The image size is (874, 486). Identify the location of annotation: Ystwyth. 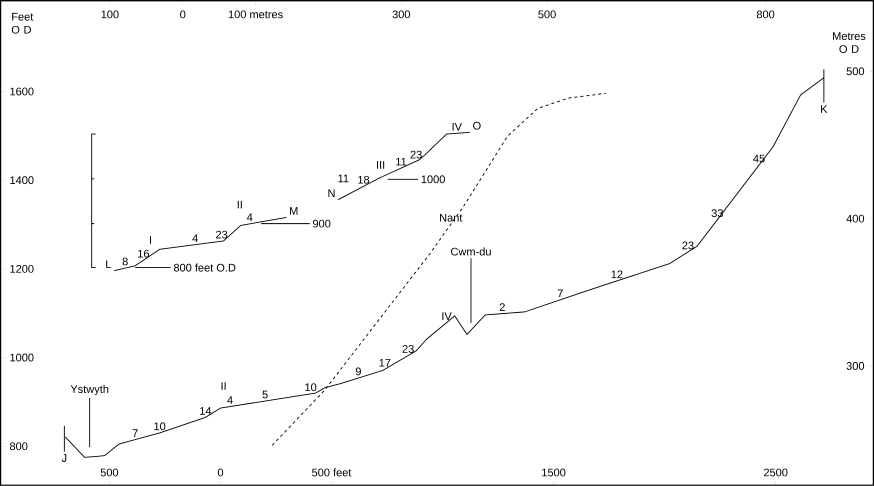
(89, 390).